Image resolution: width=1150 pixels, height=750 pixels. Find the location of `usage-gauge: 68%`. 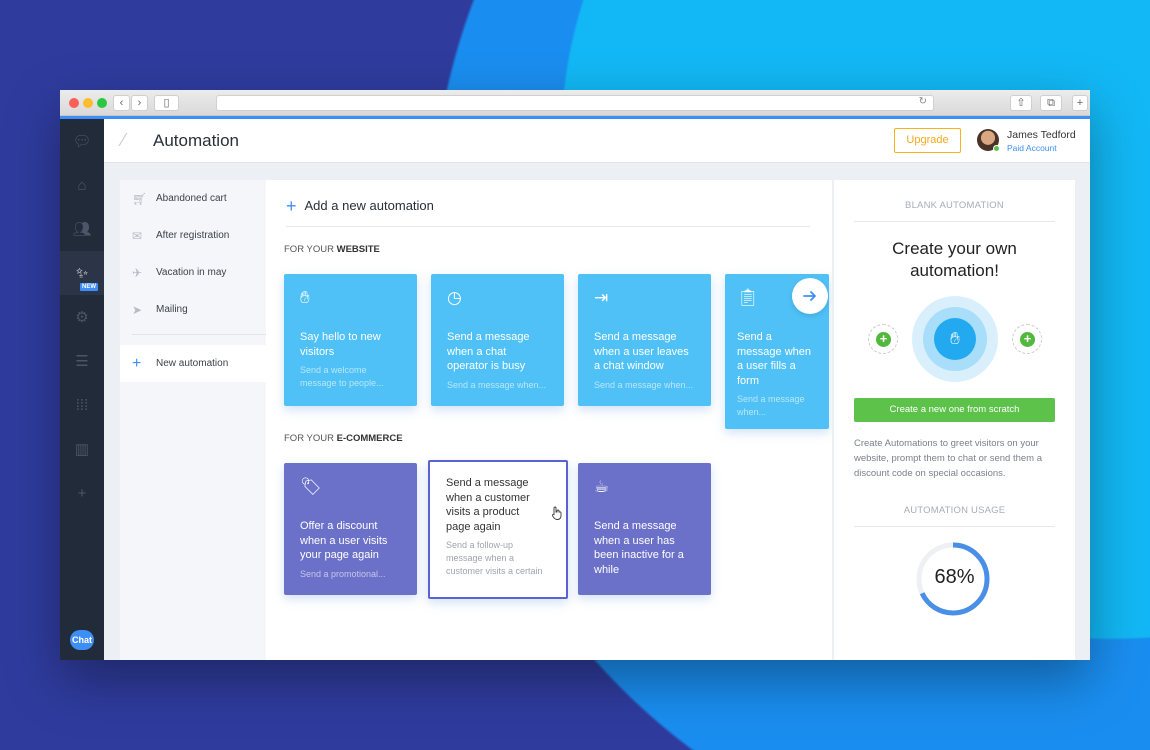

usage-gauge: 68% is located at coordinates (954, 586).